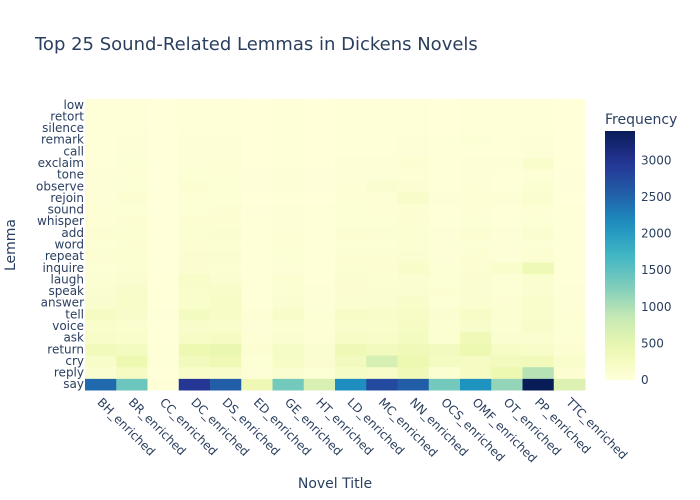  Describe the element at coordinates (62, 303) in the screenshot. I see `y-tick-label: answer` at that location.